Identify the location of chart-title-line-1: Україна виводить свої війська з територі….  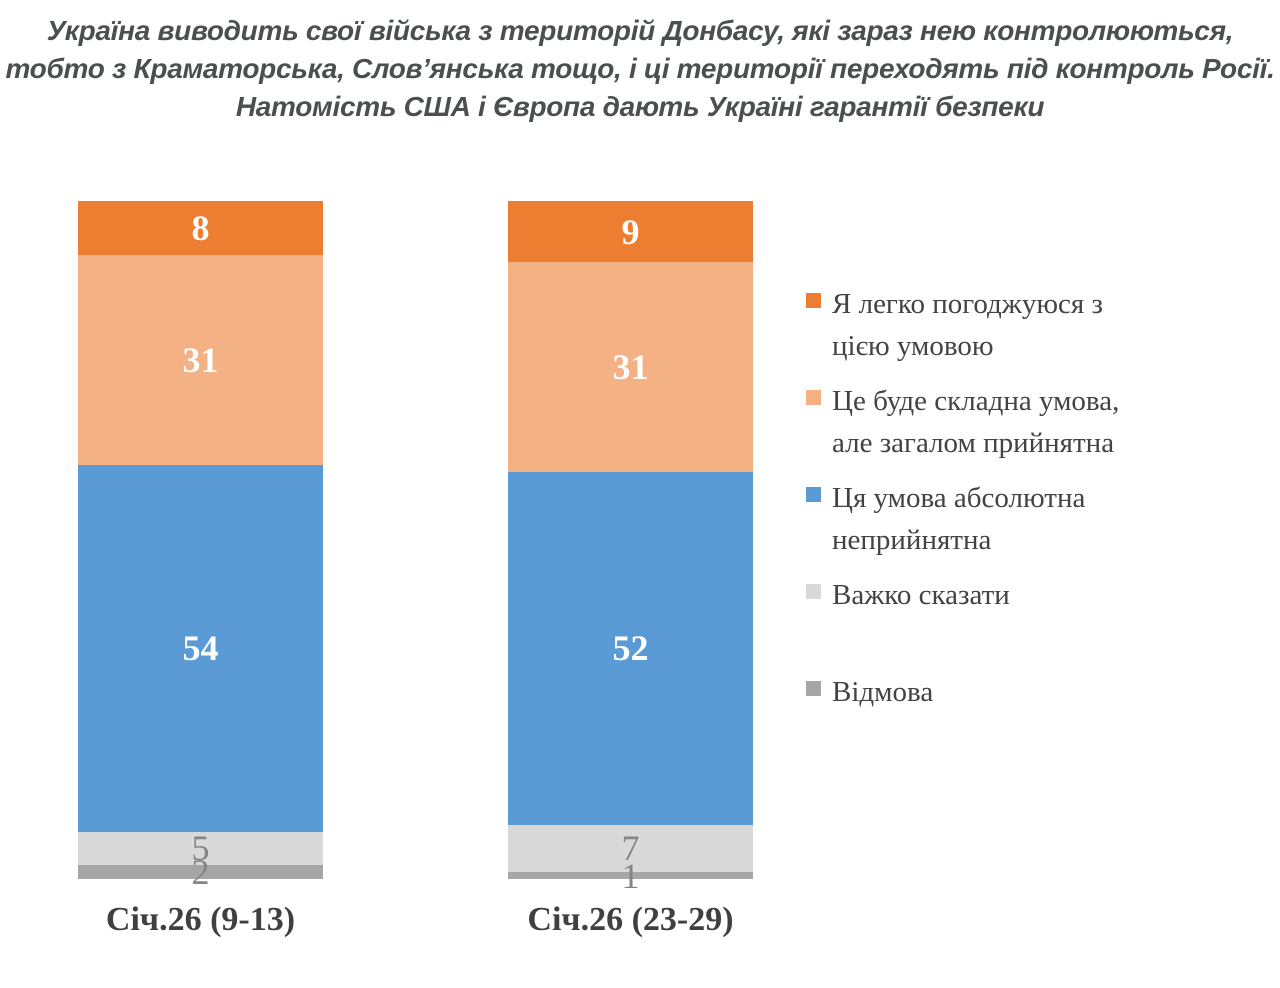
(640, 30).